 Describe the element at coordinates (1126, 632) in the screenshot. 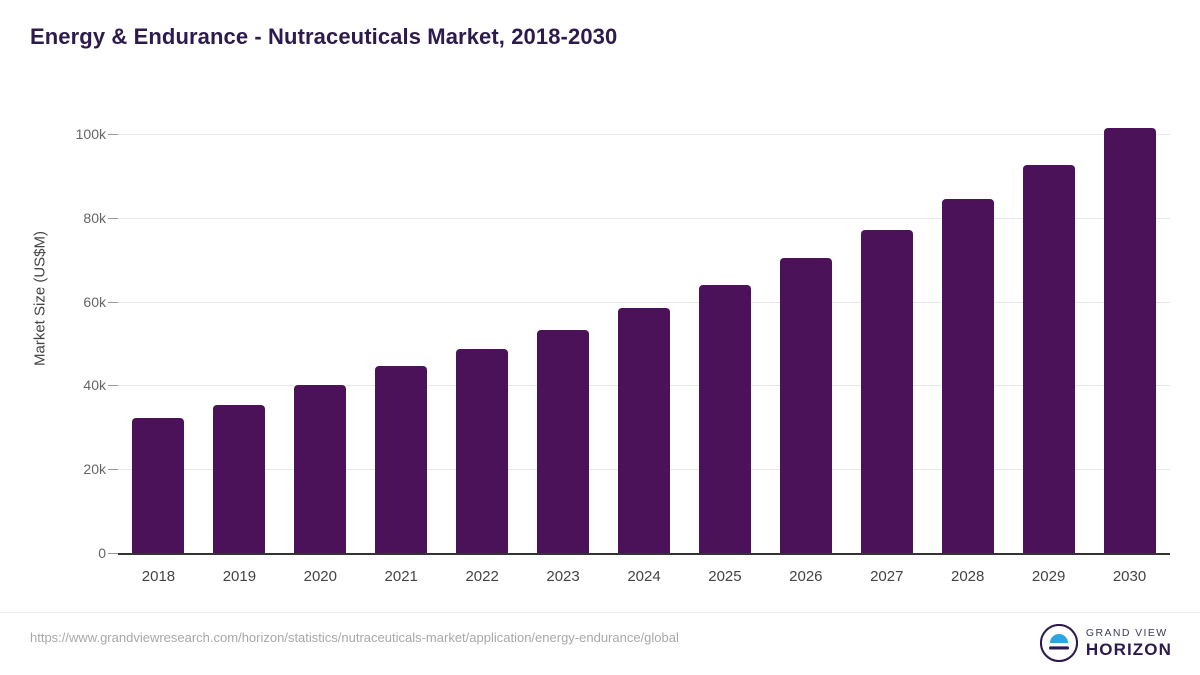

I see `logo-top-text: GRAND VIEW` at that location.